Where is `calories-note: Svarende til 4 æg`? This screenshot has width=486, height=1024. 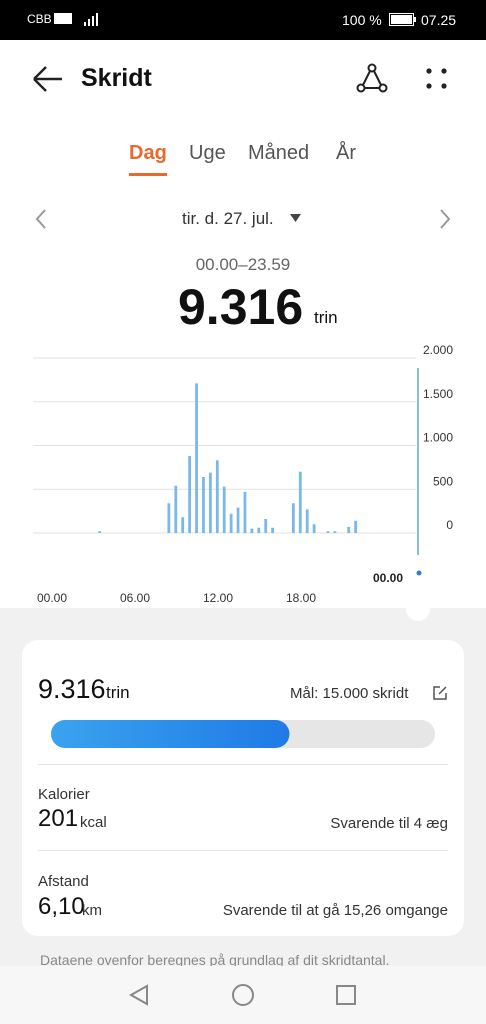 calories-note: Svarende til 4 æg is located at coordinates (389, 823).